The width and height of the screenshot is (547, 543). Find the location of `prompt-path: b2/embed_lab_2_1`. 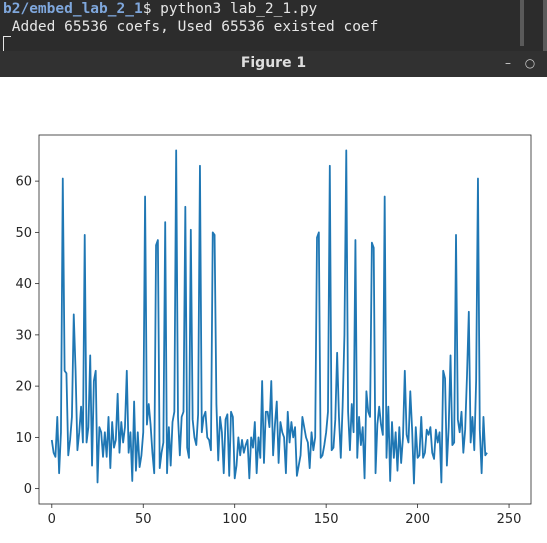

prompt-path: b2/embed_lab_2_1 is located at coordinates (73, 9).